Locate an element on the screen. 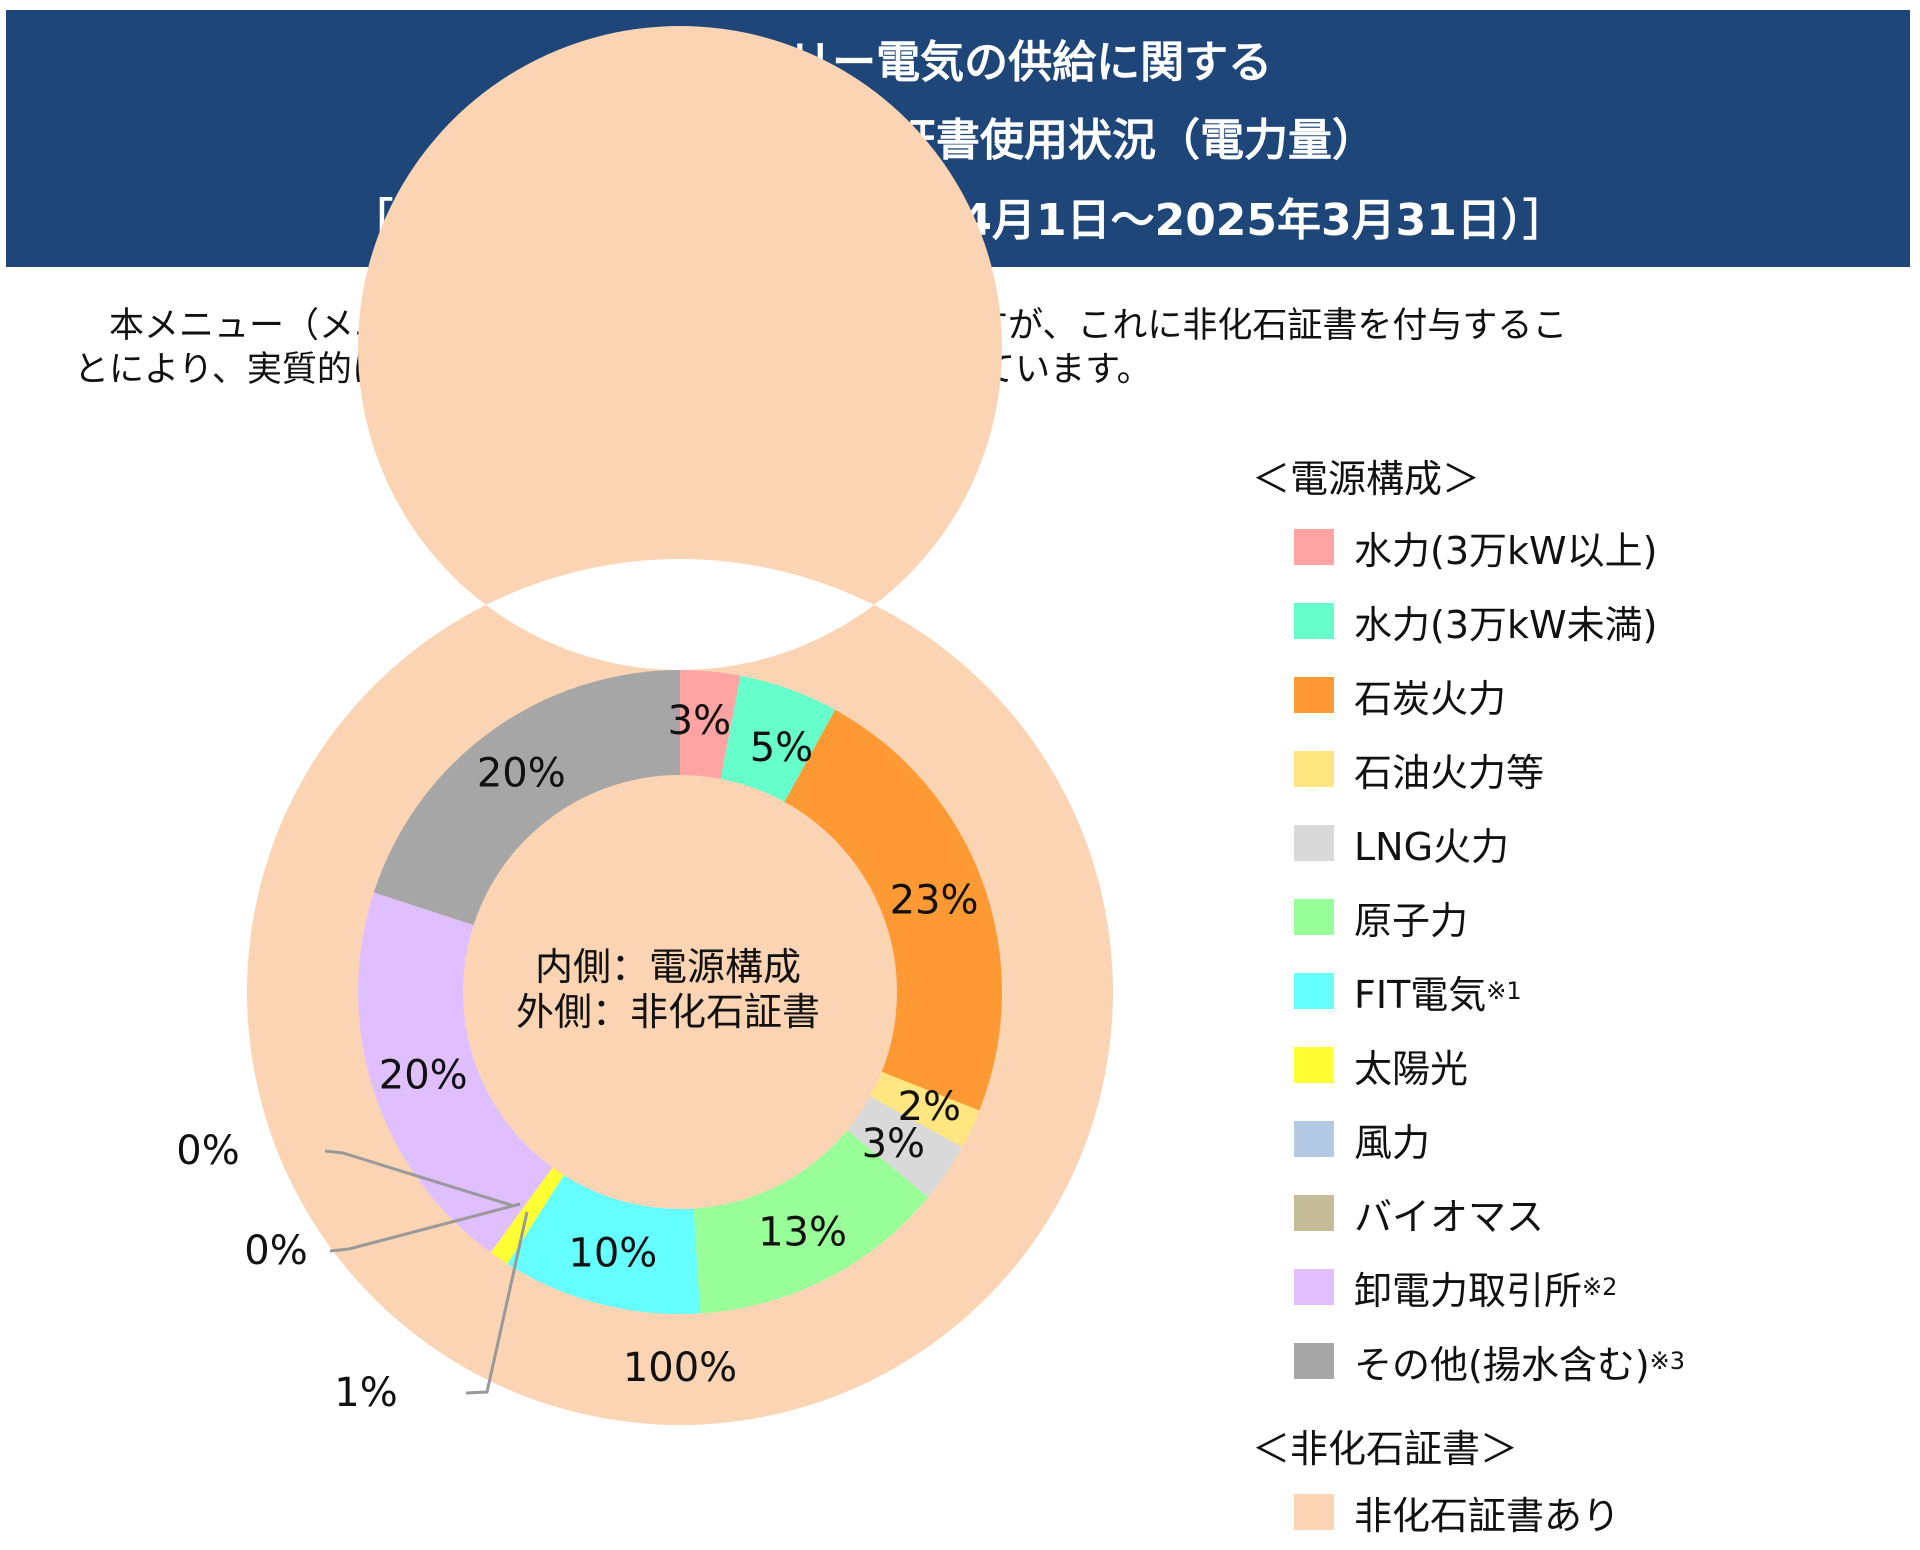 The height and width of the screenshot is (1550, 1920). legend-label: 石油火力等 is located at coordinates (1449, 772).